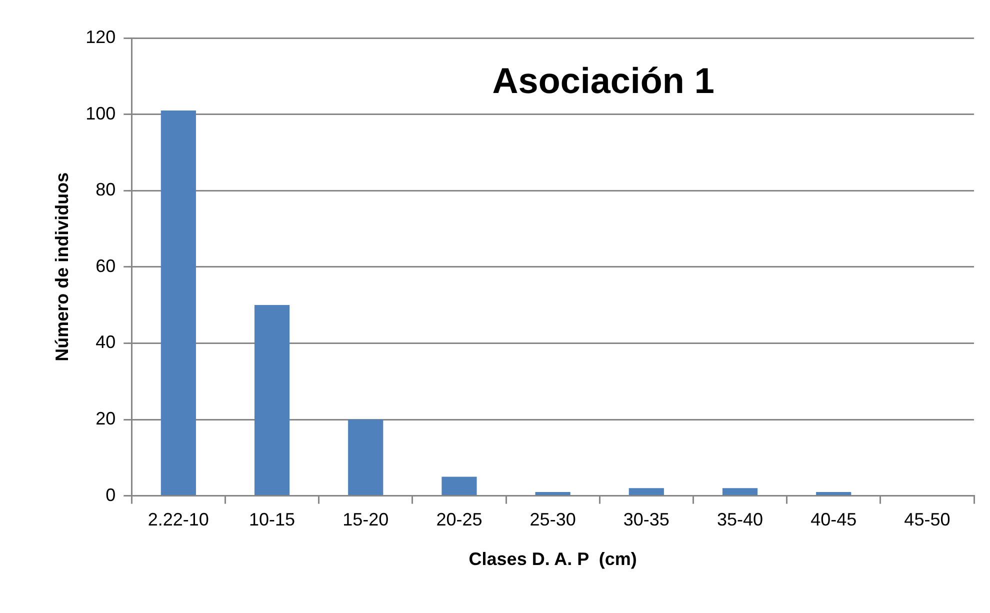 The image size is (990, 613). Describe the element at coordinates (178, 520) in the screenshot. I see `x-tick-label: 2.22-10` at that location.